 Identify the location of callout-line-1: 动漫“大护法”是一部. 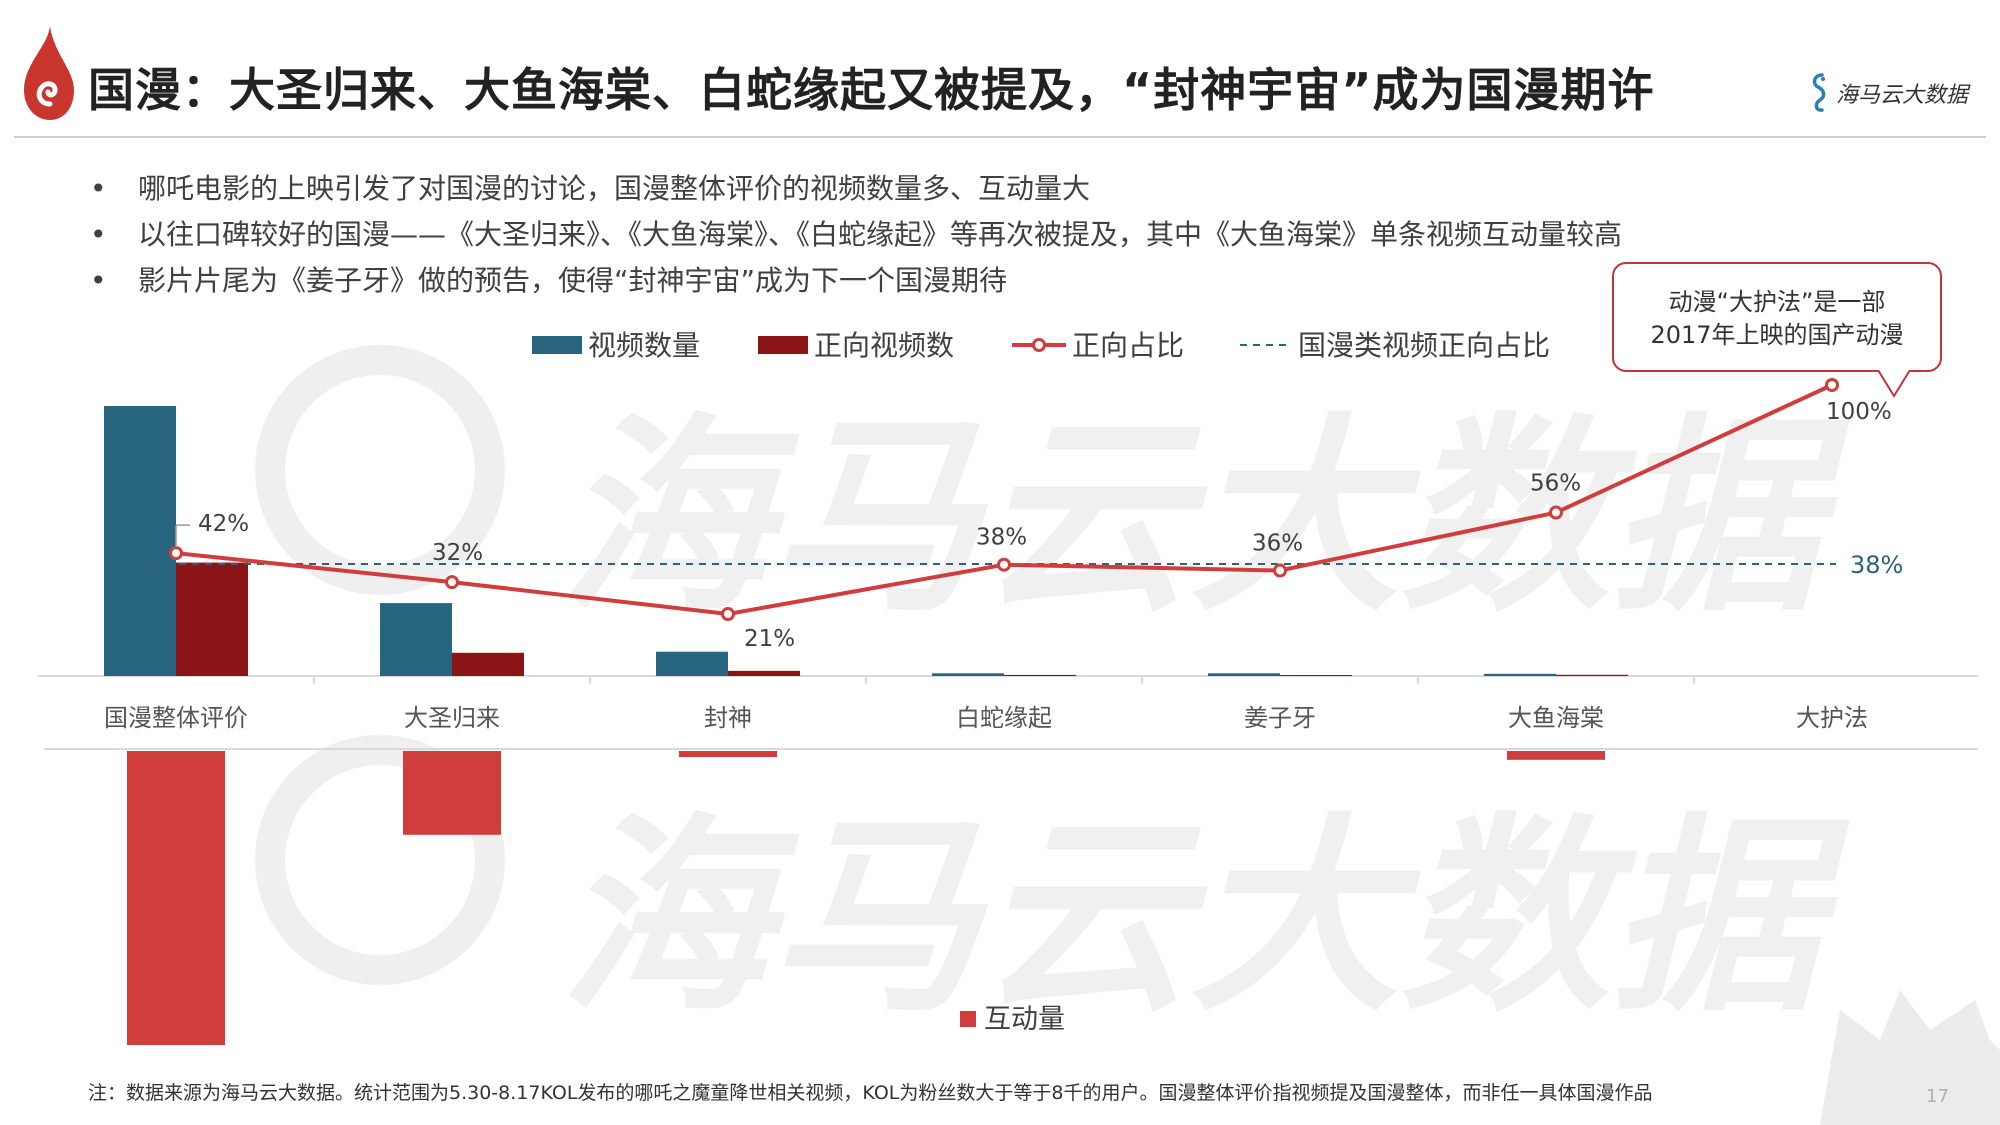
(1777, 302).